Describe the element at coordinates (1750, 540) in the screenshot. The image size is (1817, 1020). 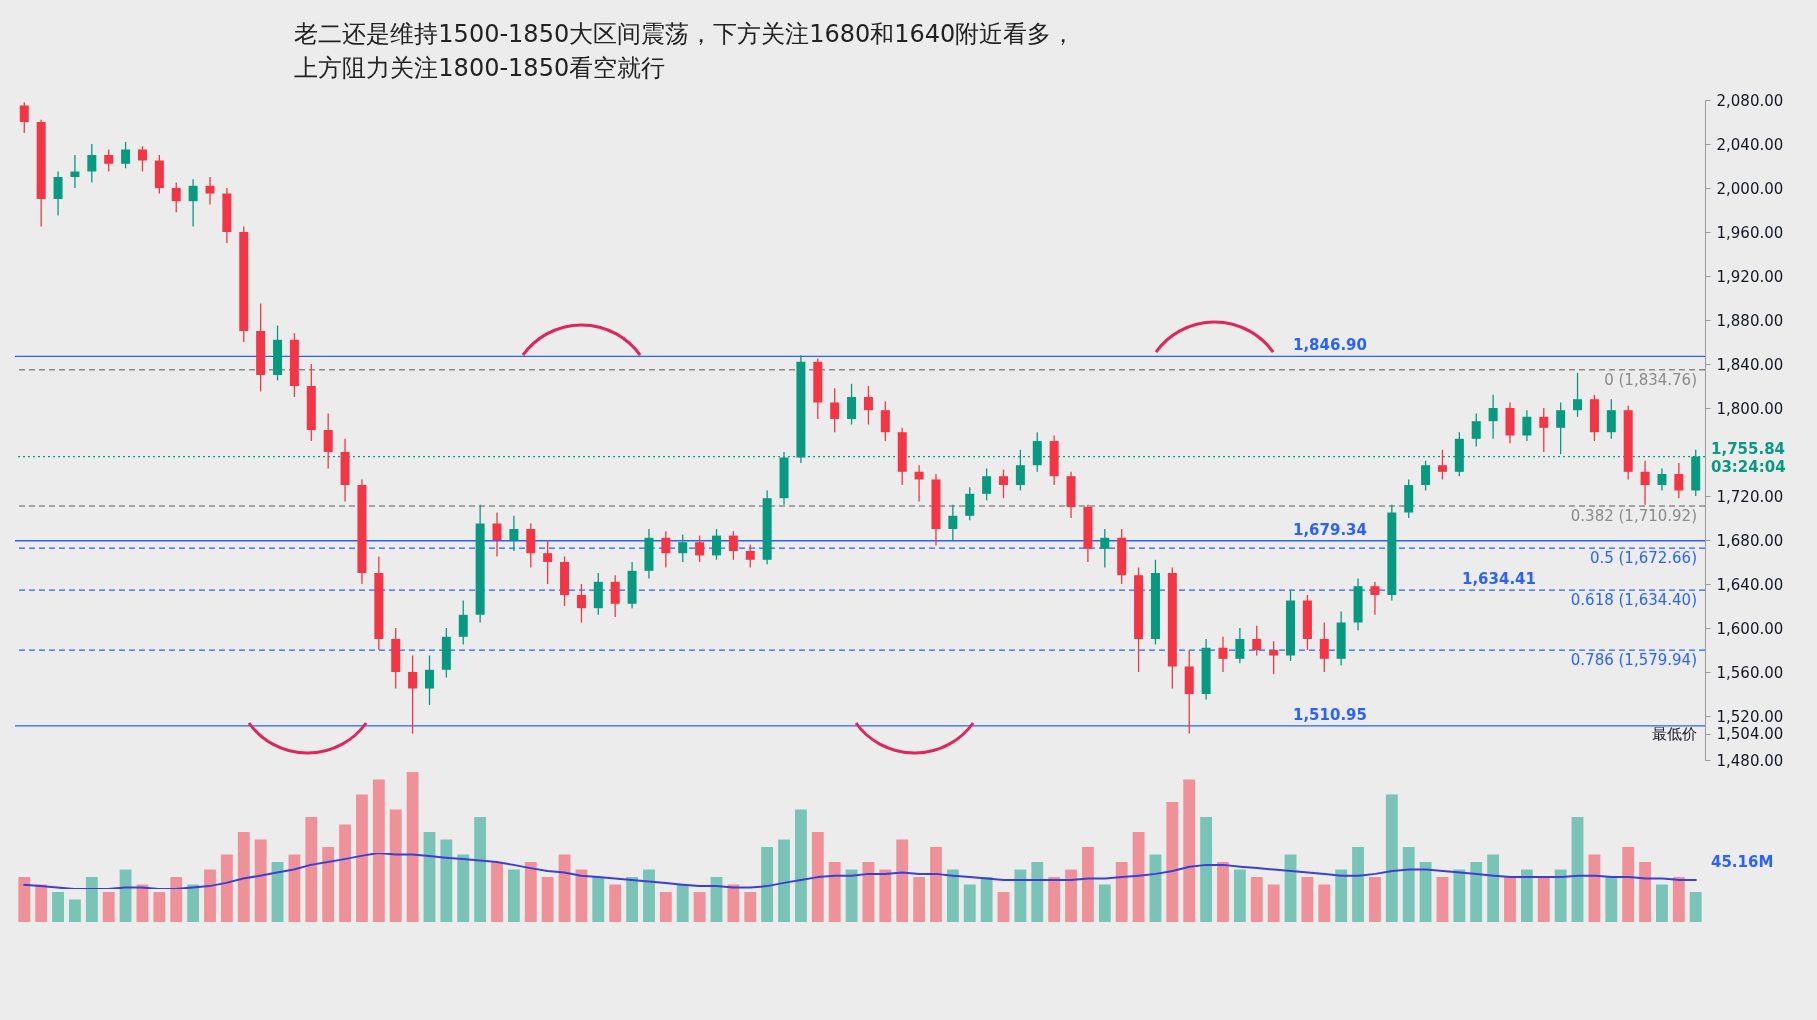
I see `y-tick-label: 1,680.00` at that location.